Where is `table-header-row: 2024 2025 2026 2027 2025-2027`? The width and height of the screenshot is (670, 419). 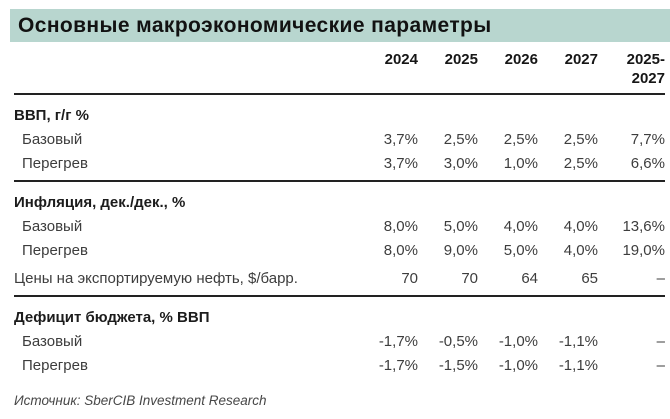 table-header-row: 2024 2025 2026 2027 2025-2027 is located at coordinates (339, 68).